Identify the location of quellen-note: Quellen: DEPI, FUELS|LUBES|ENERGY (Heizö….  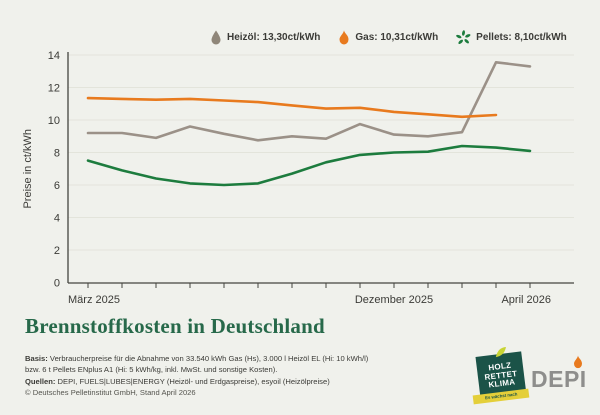
(247, 381).